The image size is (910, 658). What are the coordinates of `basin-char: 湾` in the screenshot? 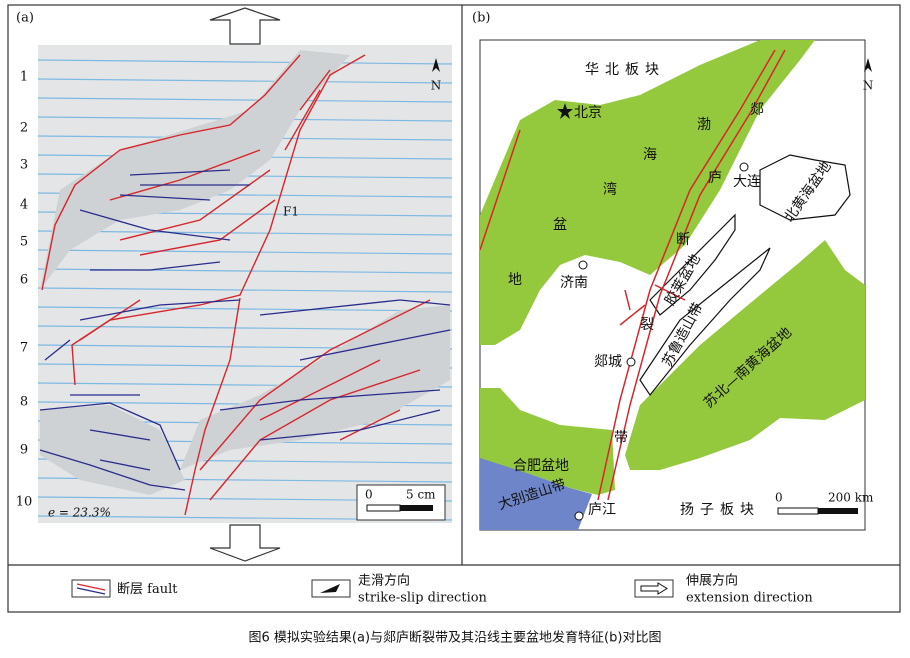 It's located at (610, 189).